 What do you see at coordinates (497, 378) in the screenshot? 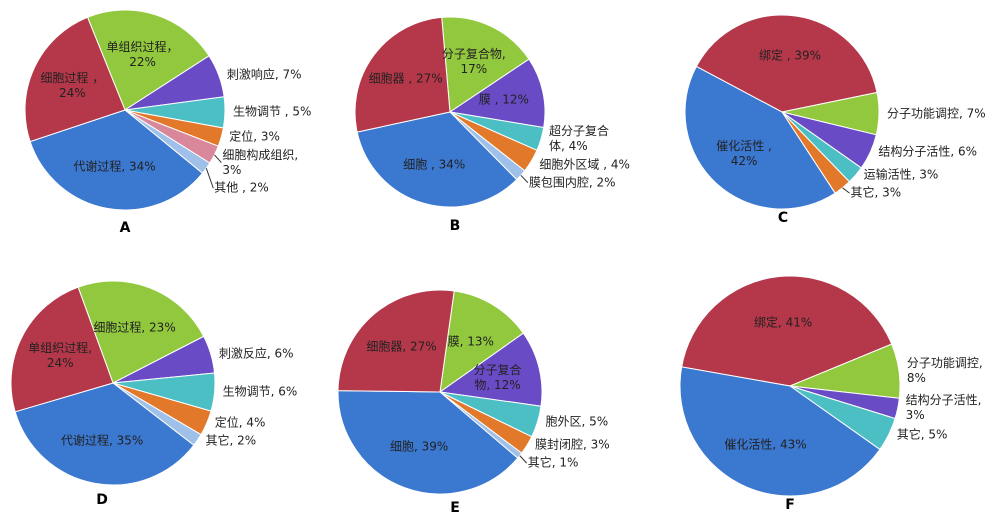
I see `slice-label: 分子复合 物, 12%` at bounding box center [497, 378].